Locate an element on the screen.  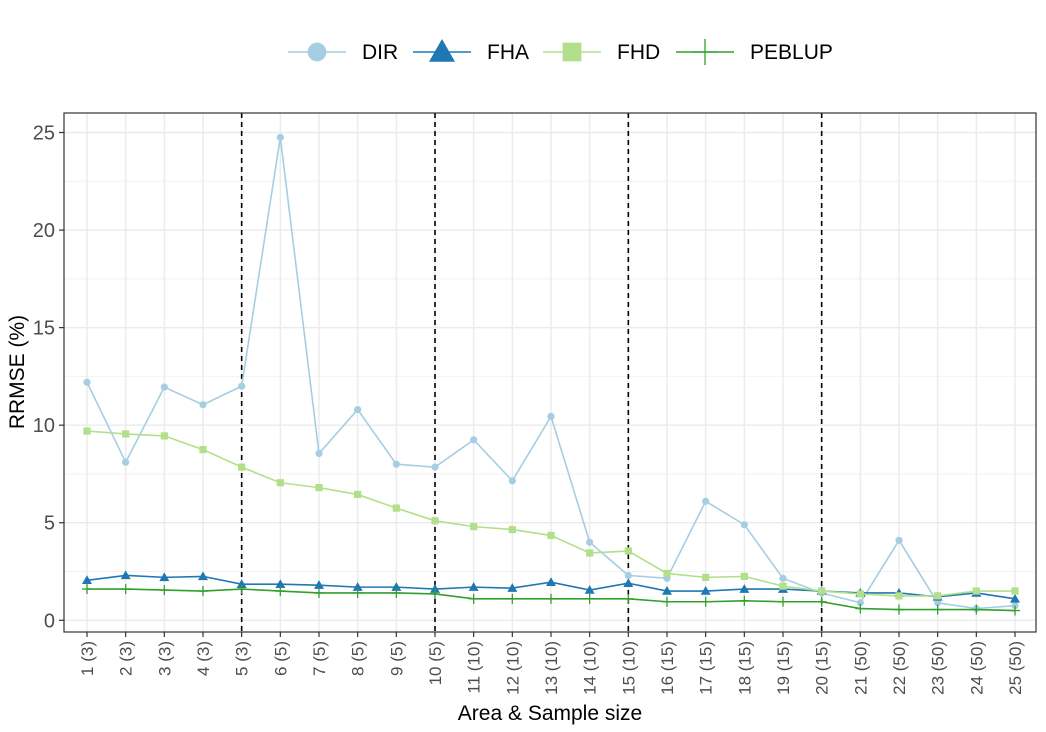
x-tick-label: 9 (5) is located at coordinates (396, 658).